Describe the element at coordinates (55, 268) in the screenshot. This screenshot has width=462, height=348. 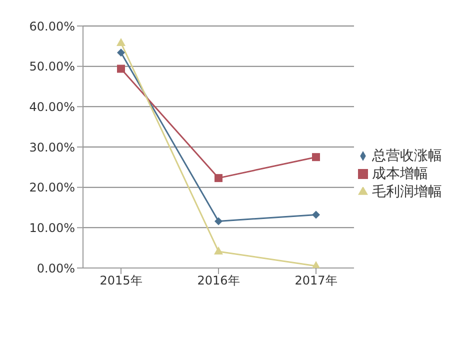
I see `y-tick-label: 0.00%` at that location.